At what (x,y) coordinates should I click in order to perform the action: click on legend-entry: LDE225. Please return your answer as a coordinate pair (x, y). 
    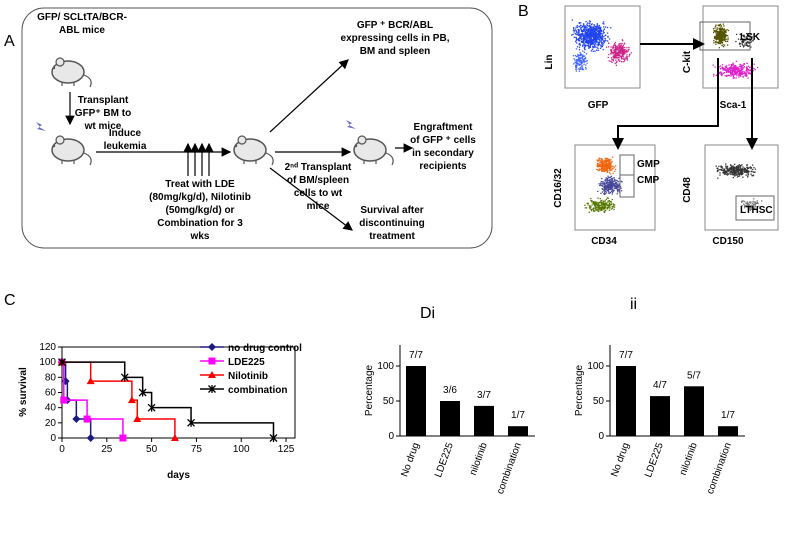
    Looking at the image, I should click on (246, 362).